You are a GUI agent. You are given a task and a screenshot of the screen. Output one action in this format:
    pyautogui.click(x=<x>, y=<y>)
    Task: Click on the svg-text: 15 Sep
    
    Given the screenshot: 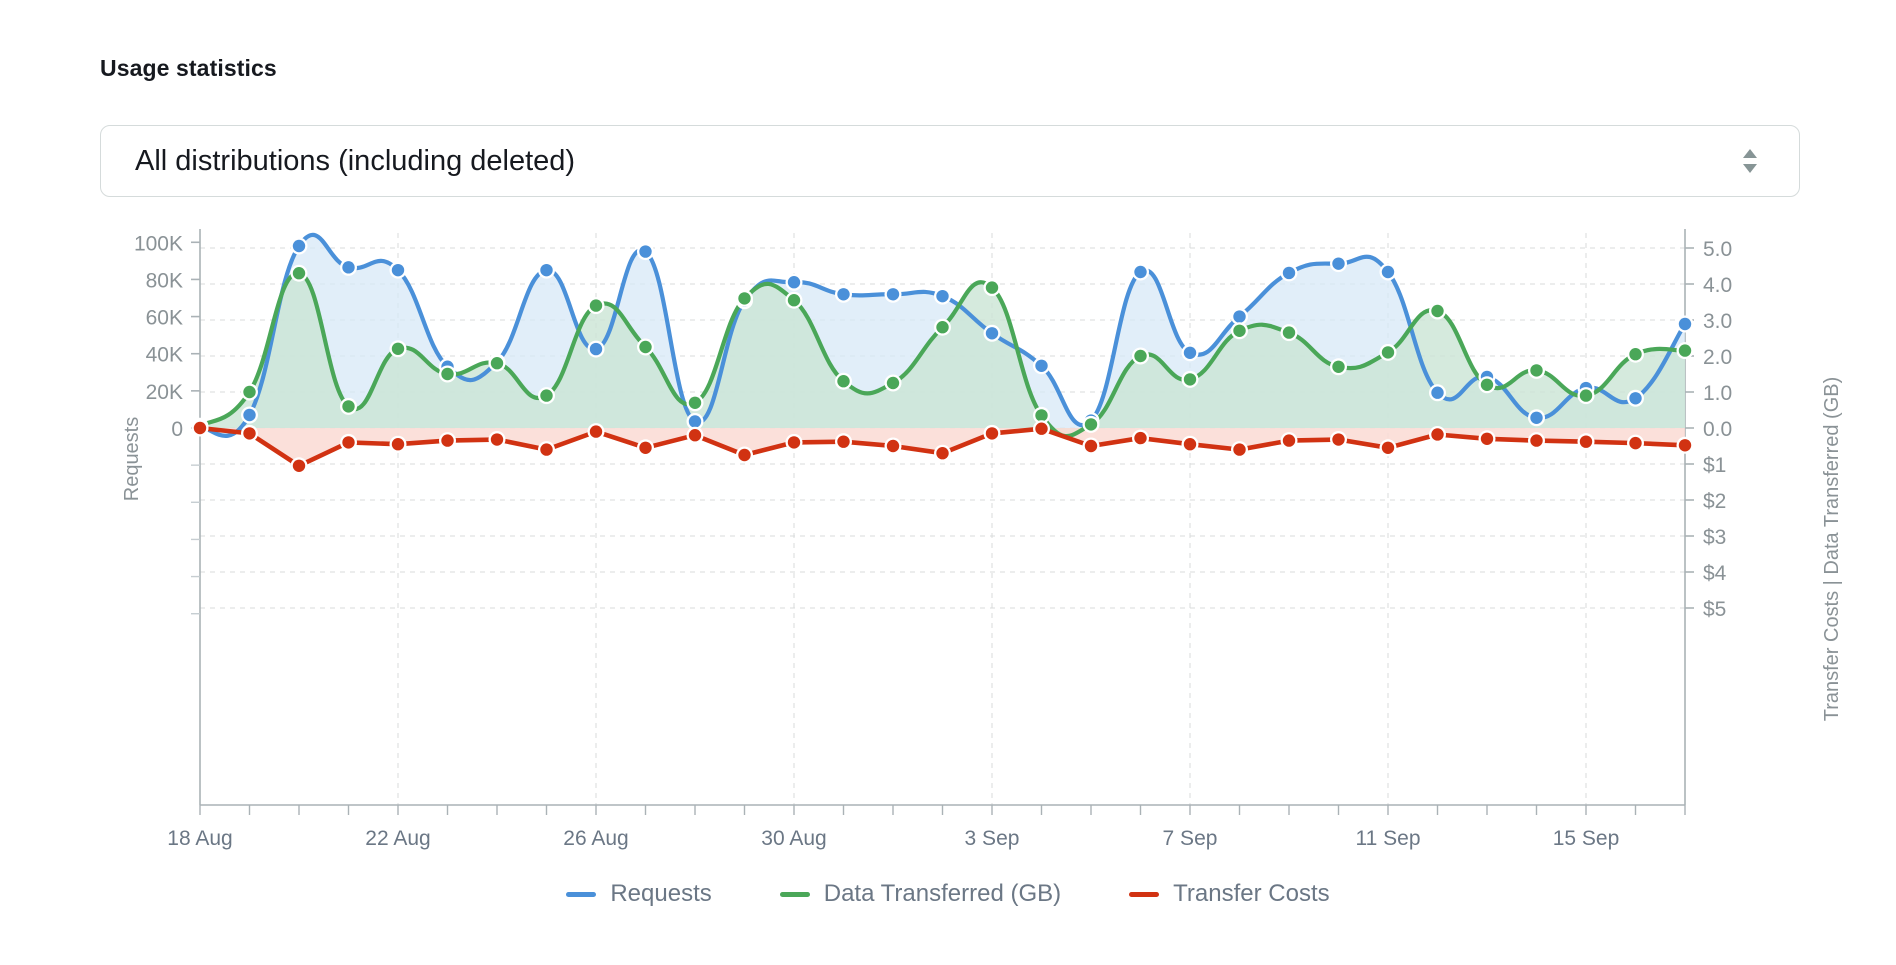 What is the action you would take?
    pyautogui.click(x=1586, y=838)
    